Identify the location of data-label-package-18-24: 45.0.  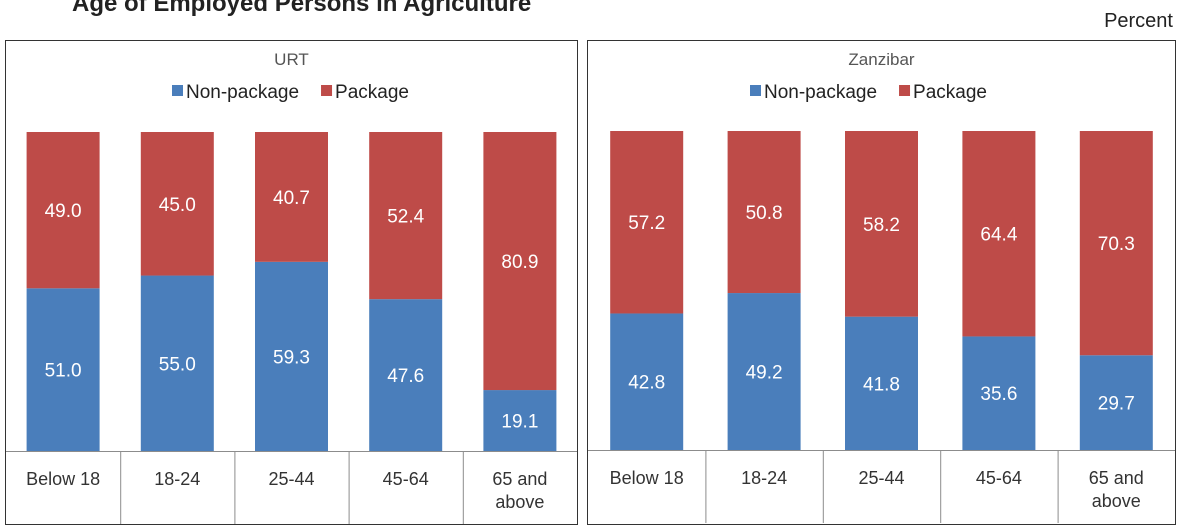
(177, 205).